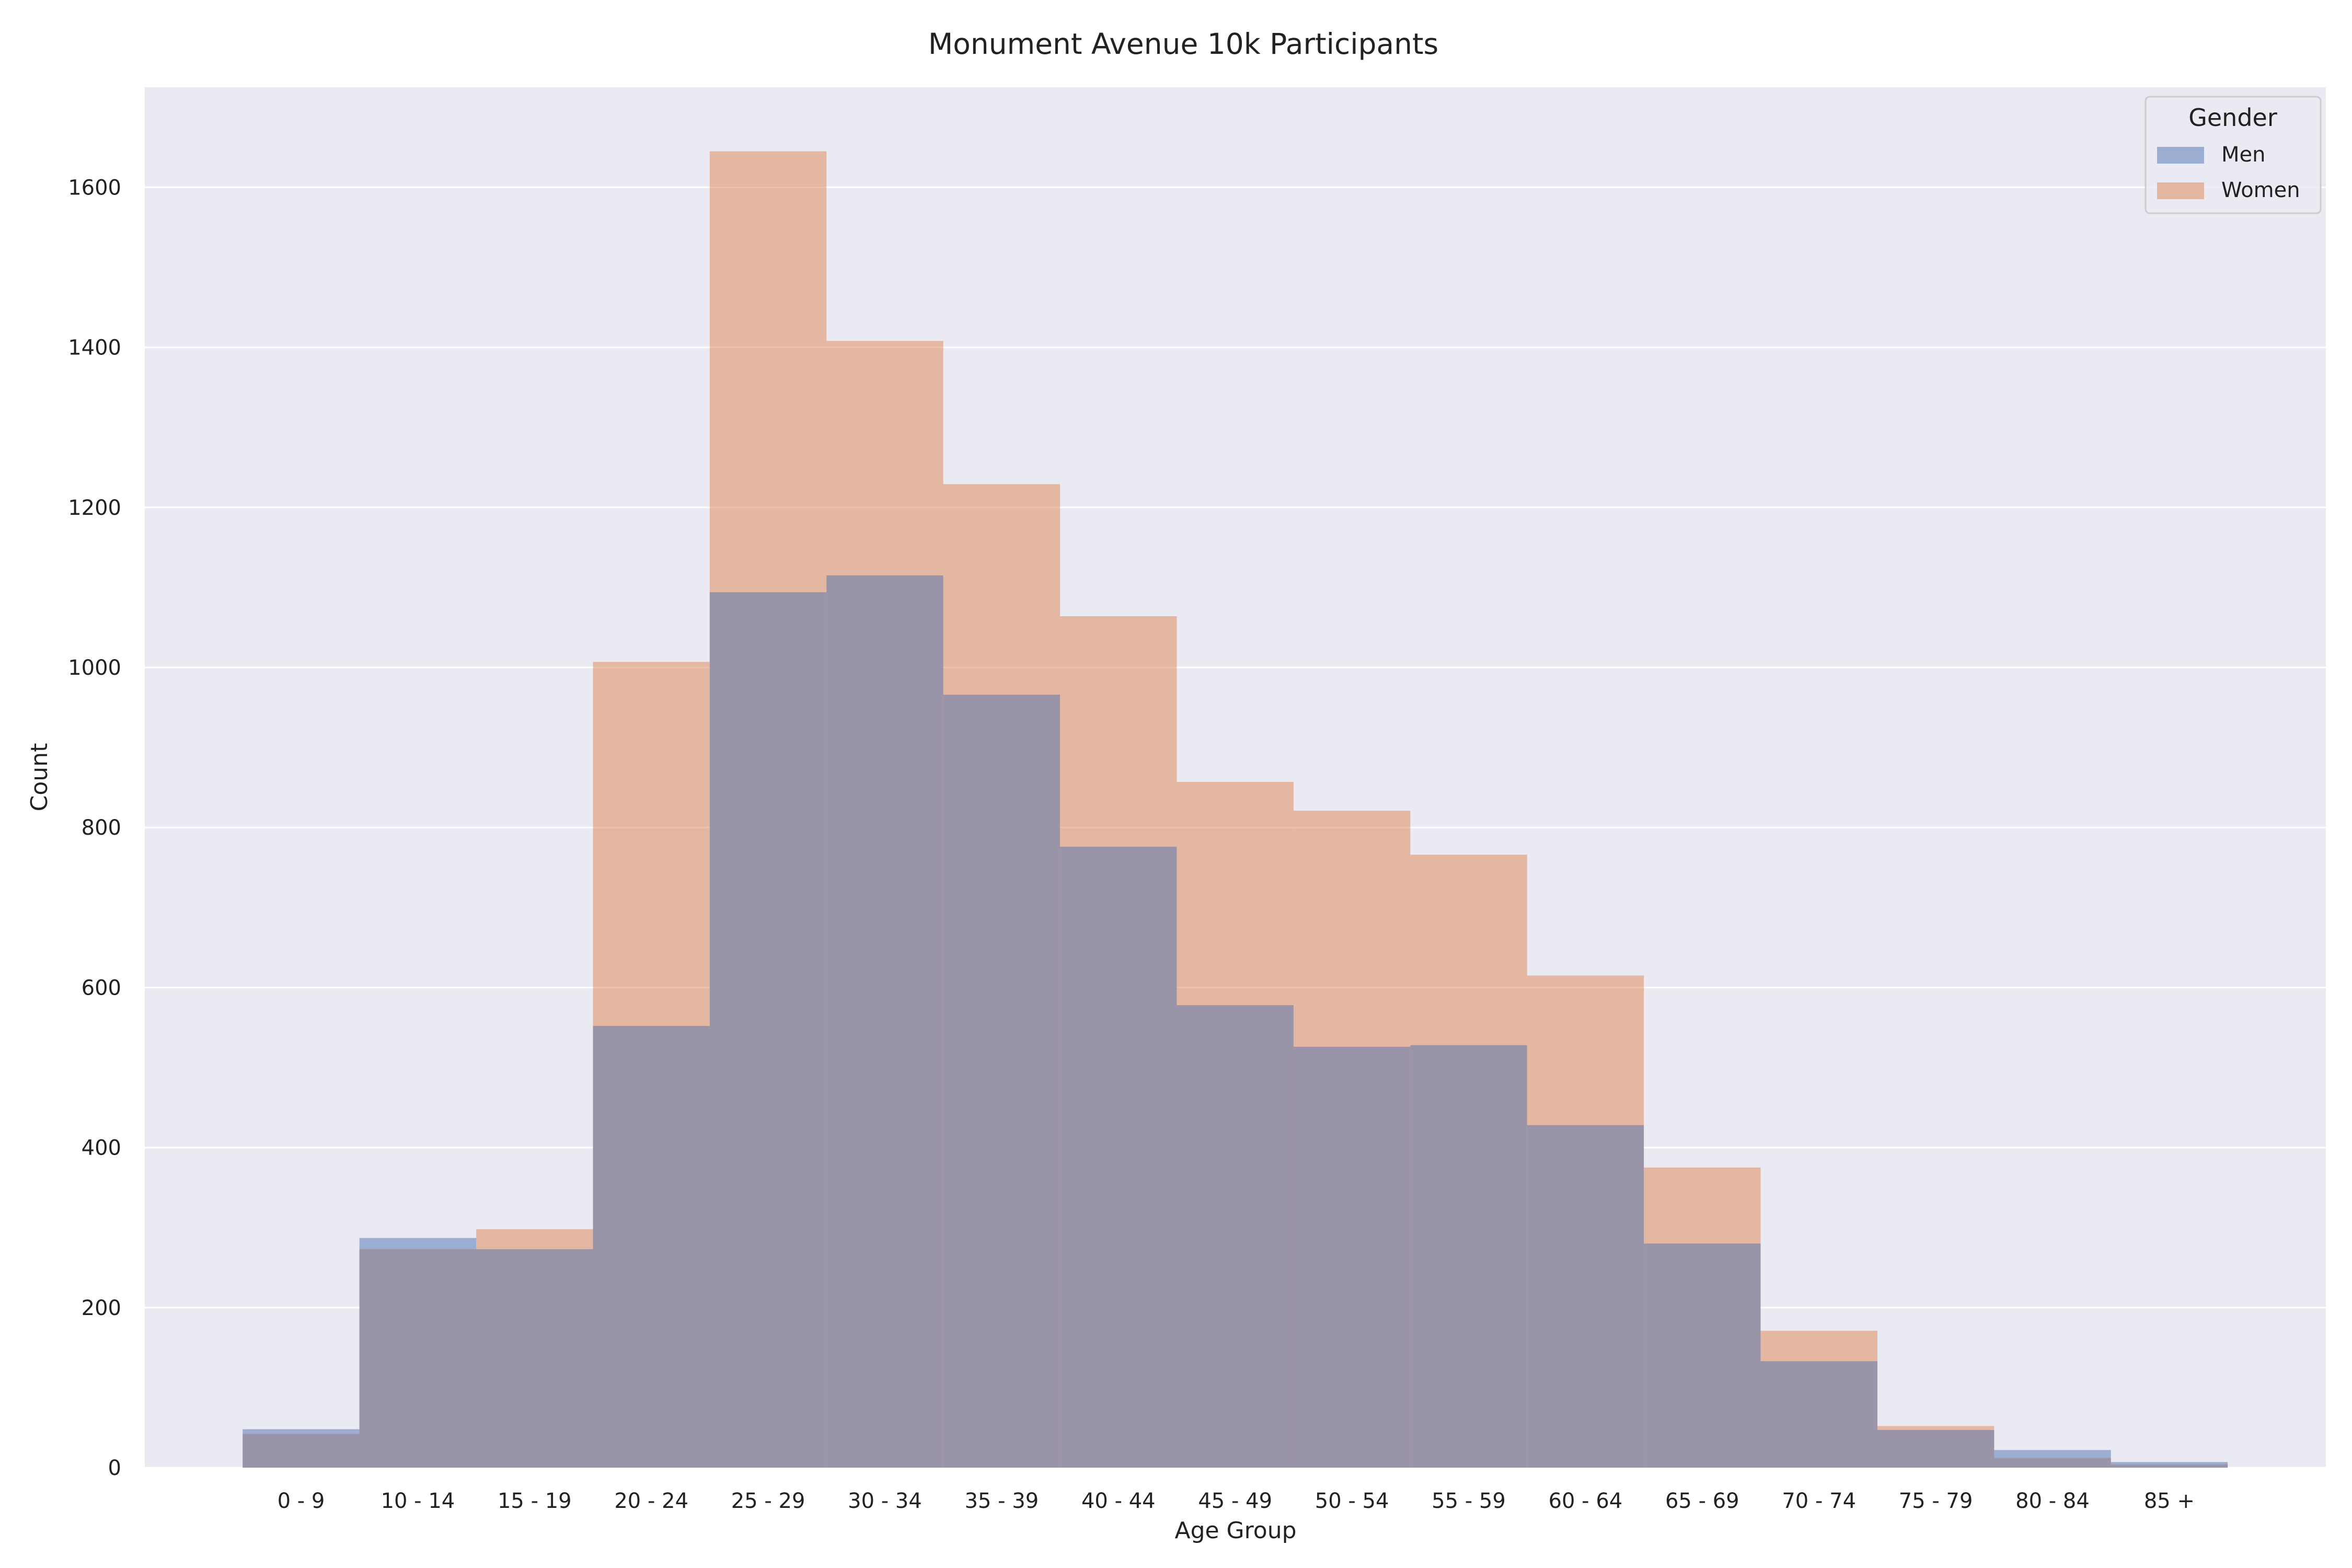  Describe the element at coordinates (1183, 44) in the screenshot. I see `chart-title: Monument Avenue 10k Participants` at that location.